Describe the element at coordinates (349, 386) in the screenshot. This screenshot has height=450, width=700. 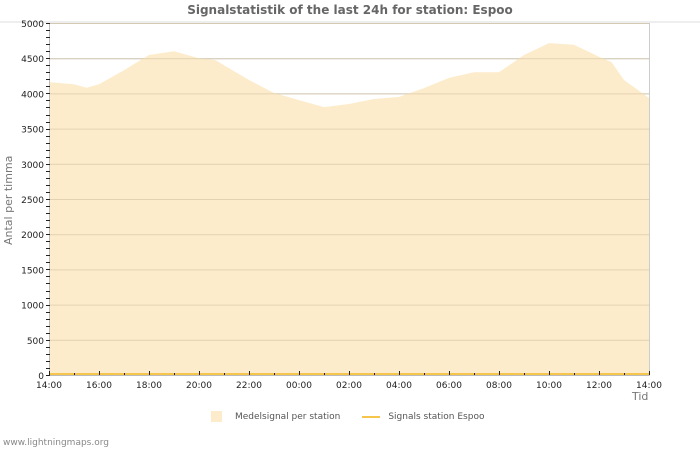
I see `x-tick-label: 02:00` at that location.